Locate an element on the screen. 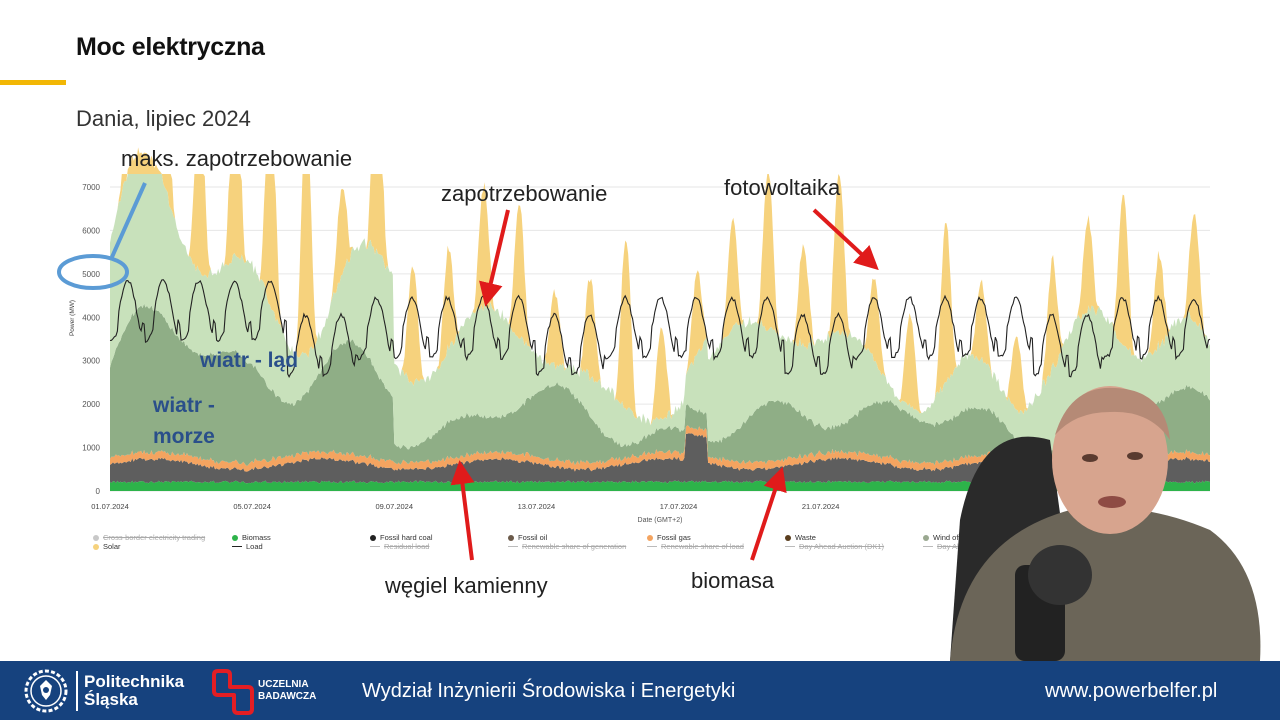 This screenshot has height=720, width=1280. legend-item-fossil-hard-coal: Fossil hard coal is located at coordinates (401, 537).